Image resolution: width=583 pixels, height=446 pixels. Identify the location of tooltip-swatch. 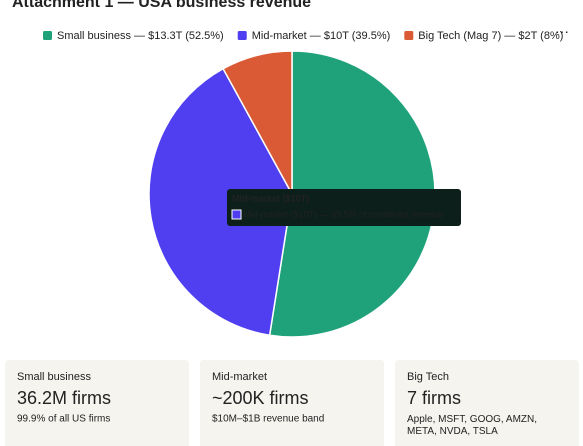
(236, 214).